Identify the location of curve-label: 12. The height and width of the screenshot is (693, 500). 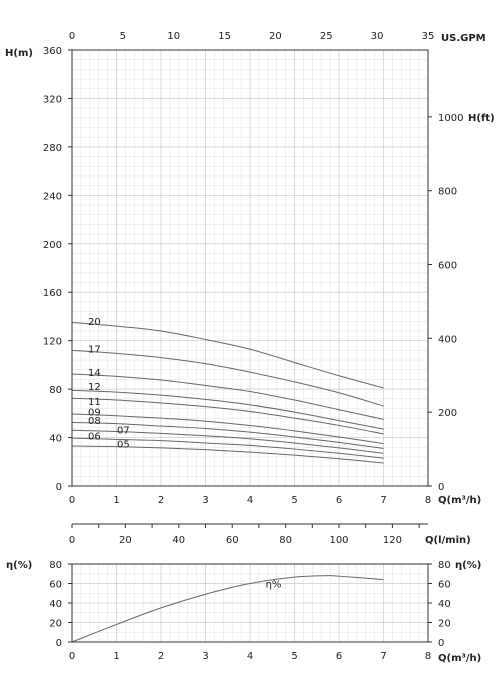
(94, 387).